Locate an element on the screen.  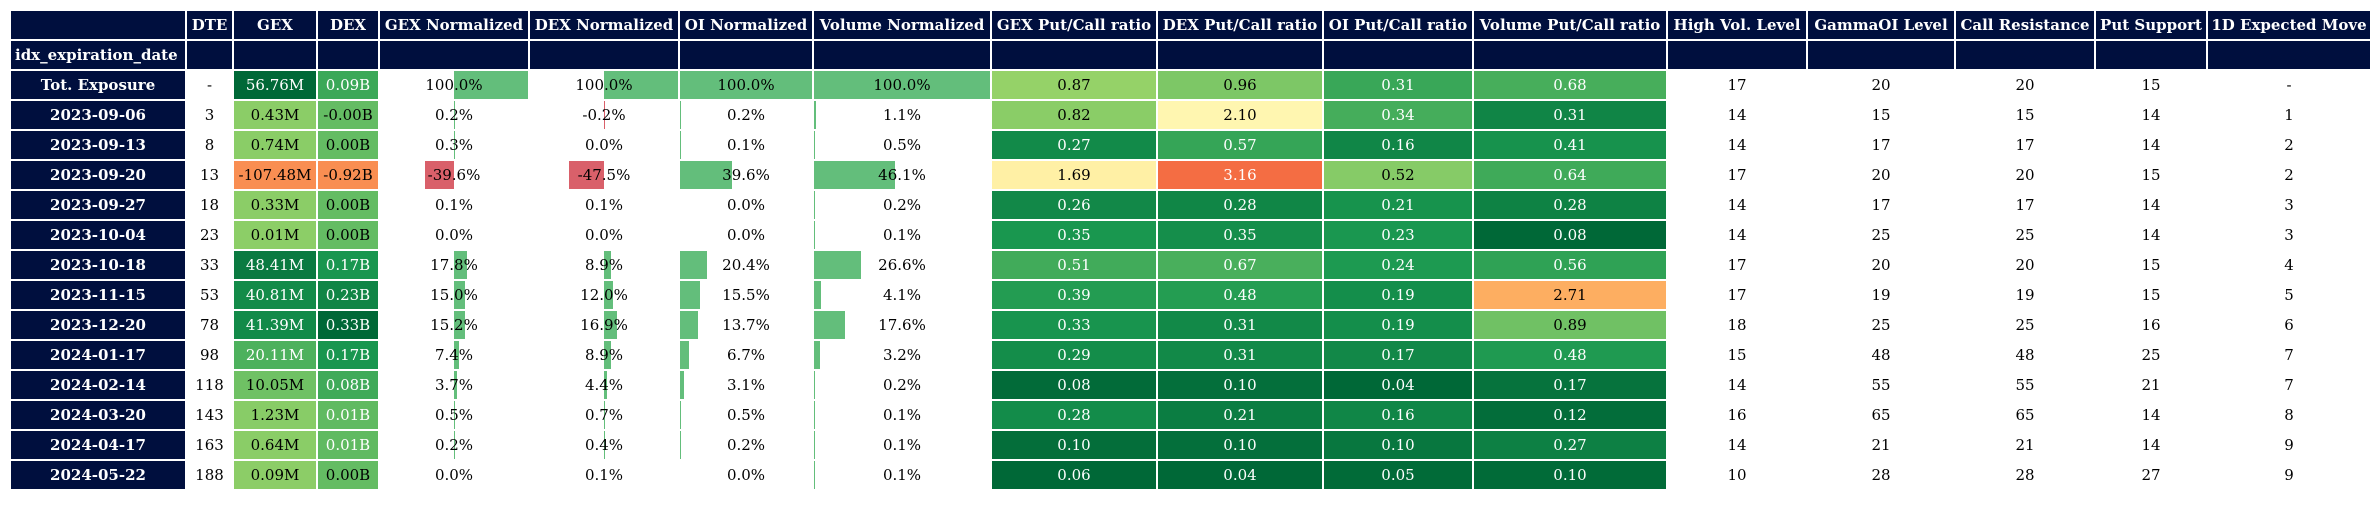
oi-normalized-cell: 0.0% is located at coordinates (746, 235).